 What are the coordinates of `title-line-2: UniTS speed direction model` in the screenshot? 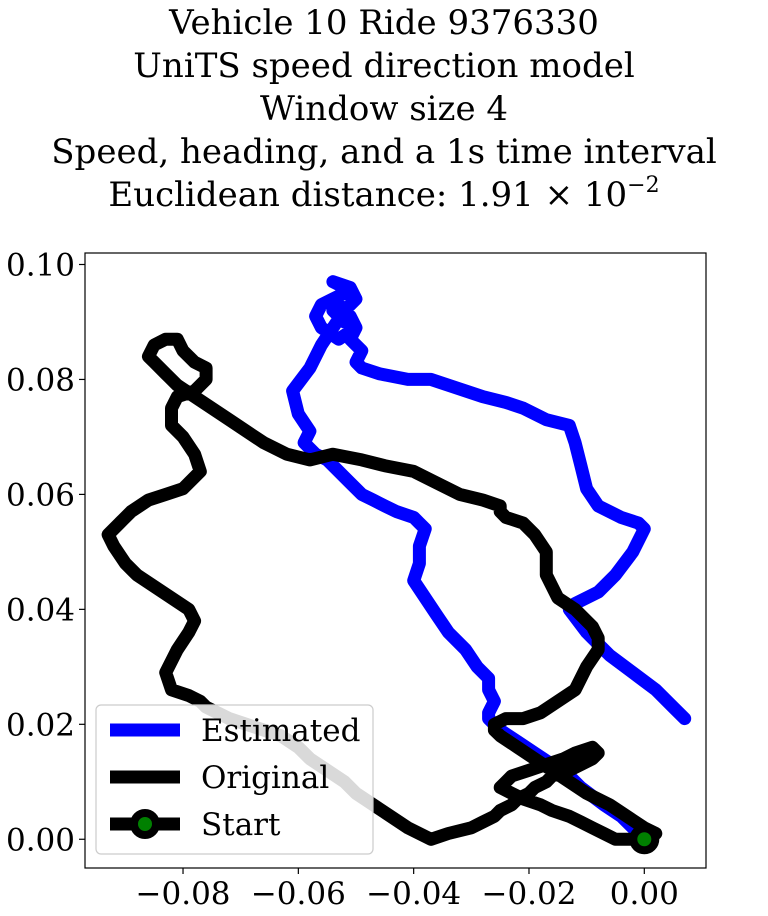 It's located at (384, 66).